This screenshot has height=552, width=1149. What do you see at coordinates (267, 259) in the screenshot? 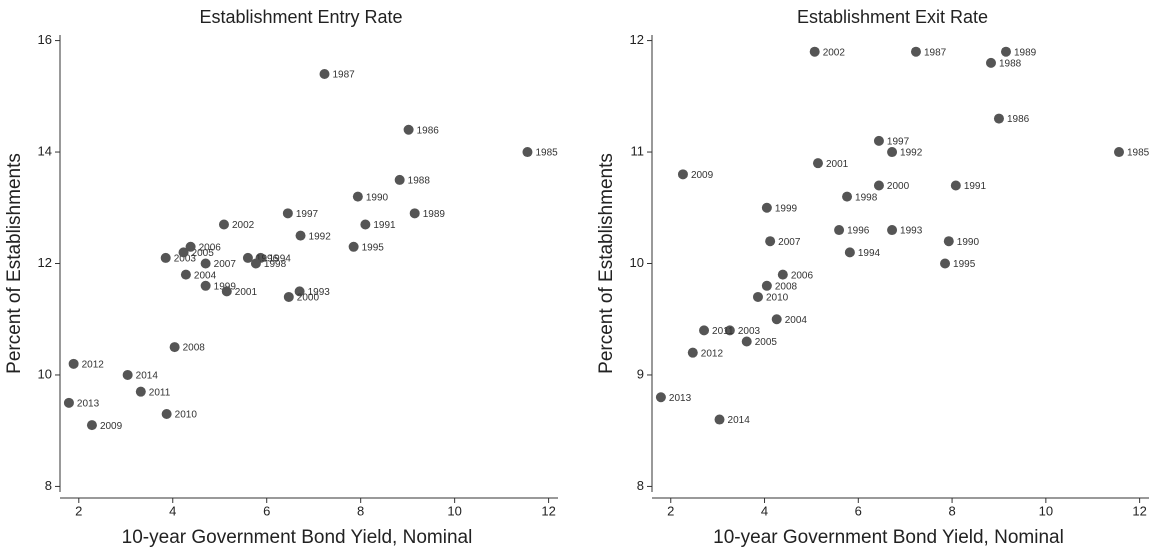
I see `point-label: 1996` at bounding box center [267, 259].